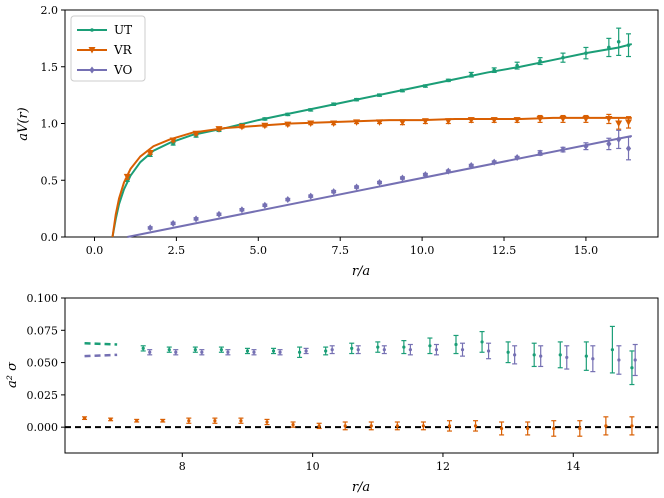  What do you see at coordinates (361, 271) in the screenshot?
I see `top-x-axis-label: r/a` at bounding box center [361, 271].